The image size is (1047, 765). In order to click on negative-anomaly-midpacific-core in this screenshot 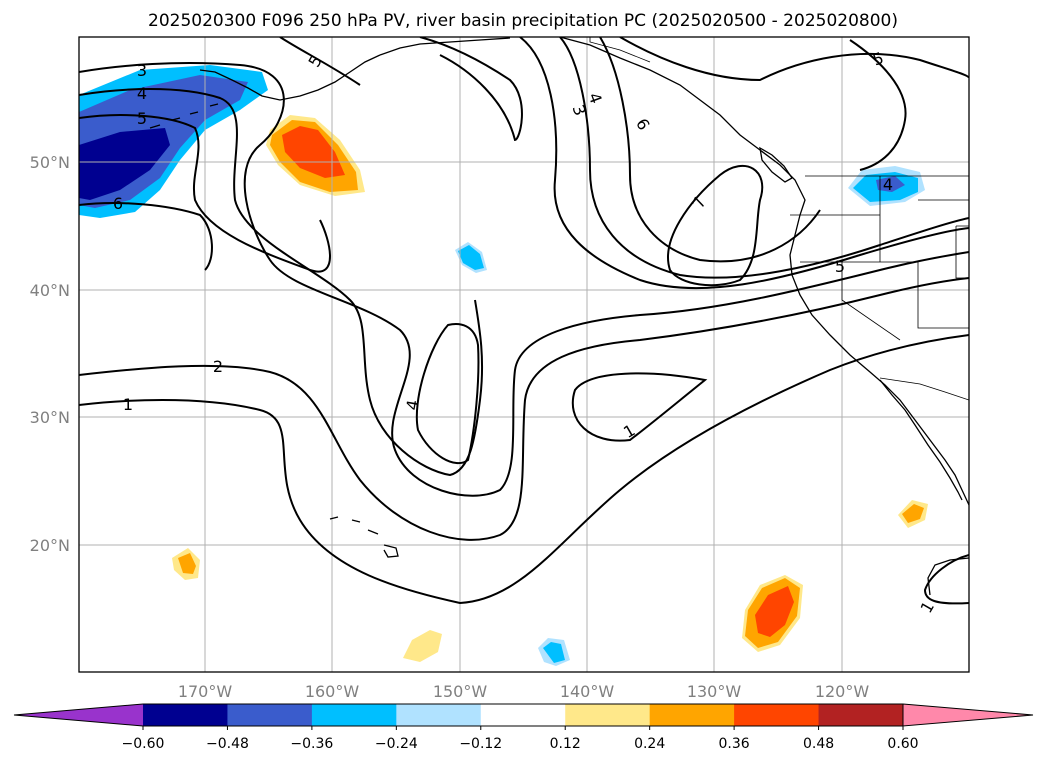, I will do `click(471, 257)`.